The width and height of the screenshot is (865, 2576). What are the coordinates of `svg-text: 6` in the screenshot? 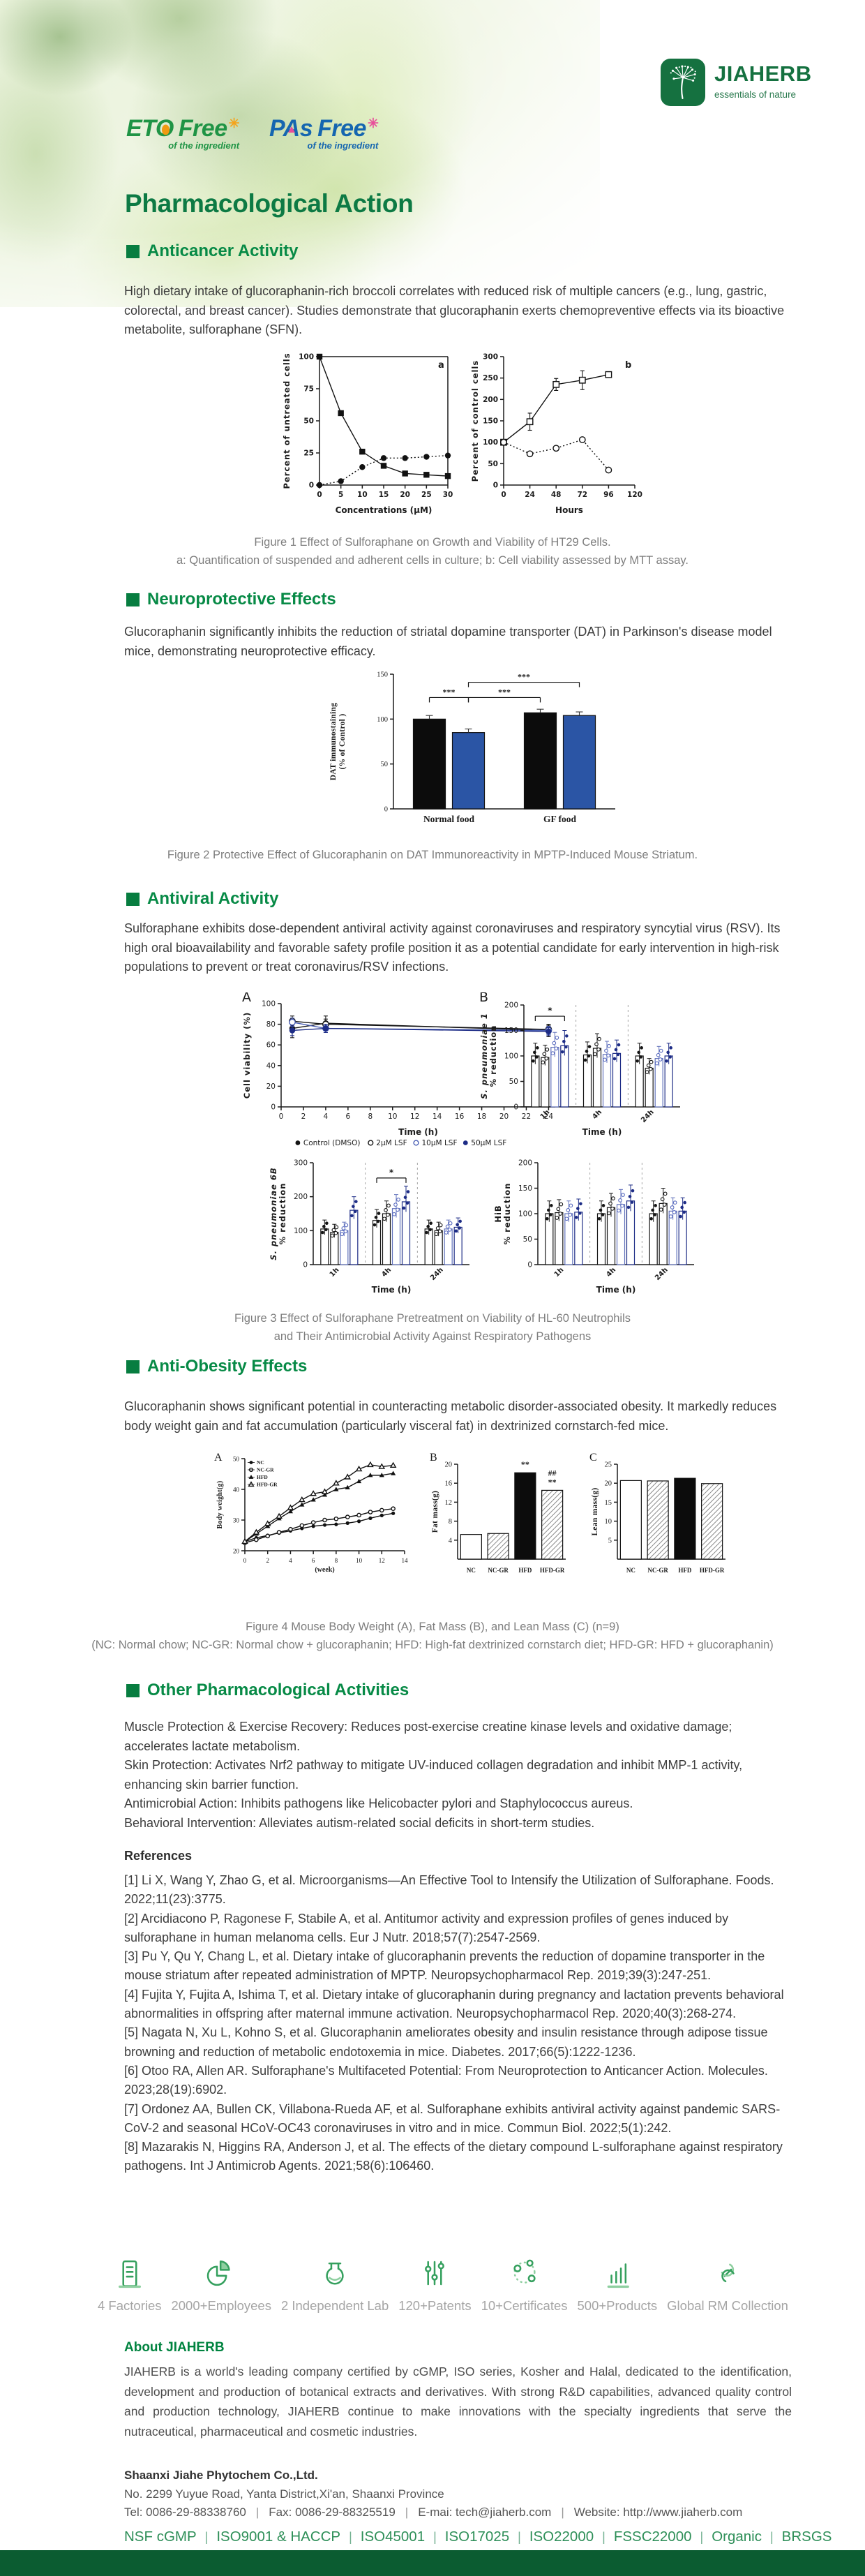 It's located at (313, 1560).